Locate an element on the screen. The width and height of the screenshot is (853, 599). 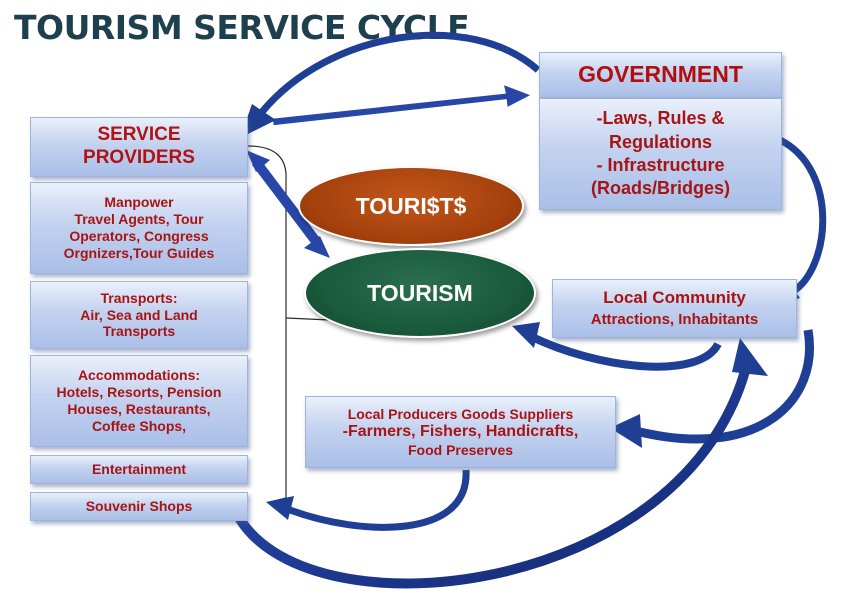
local-producers-line-2: -Farmers, Fishers, Handicrafts, is located at coordinates (460, 432).